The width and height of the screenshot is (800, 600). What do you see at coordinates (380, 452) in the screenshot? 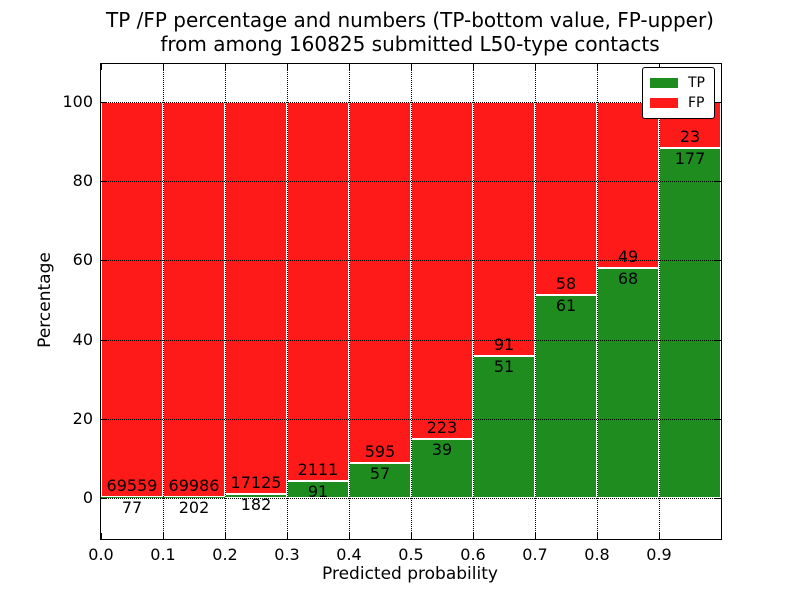
I see `fp-count-label: 595` at bounding box center [380, 452].